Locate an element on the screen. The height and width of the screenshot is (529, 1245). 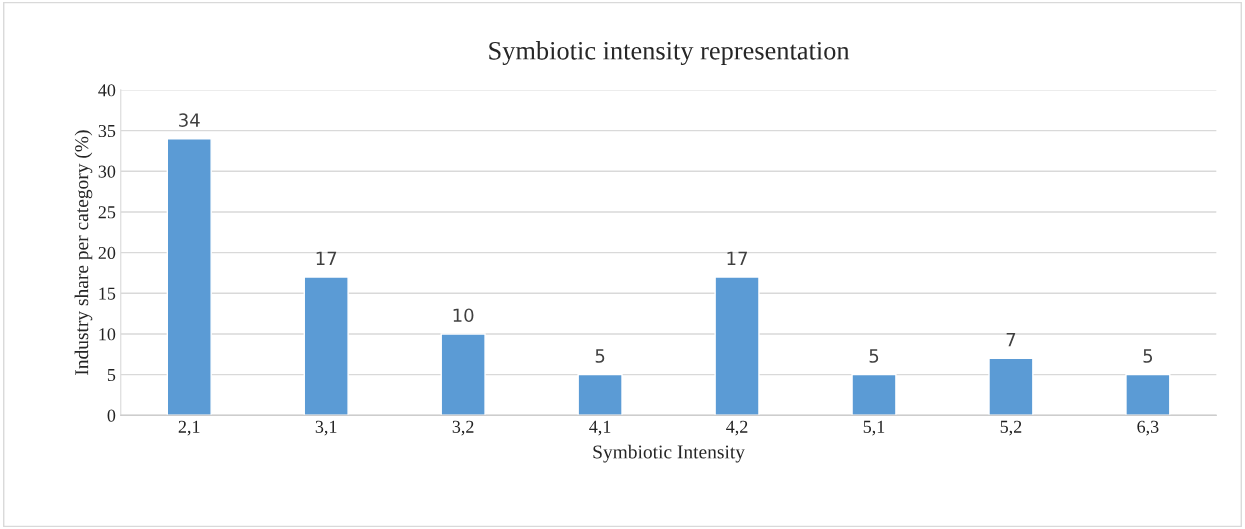
x-tick-label: 4,1 is located at coordinates (600, 428).